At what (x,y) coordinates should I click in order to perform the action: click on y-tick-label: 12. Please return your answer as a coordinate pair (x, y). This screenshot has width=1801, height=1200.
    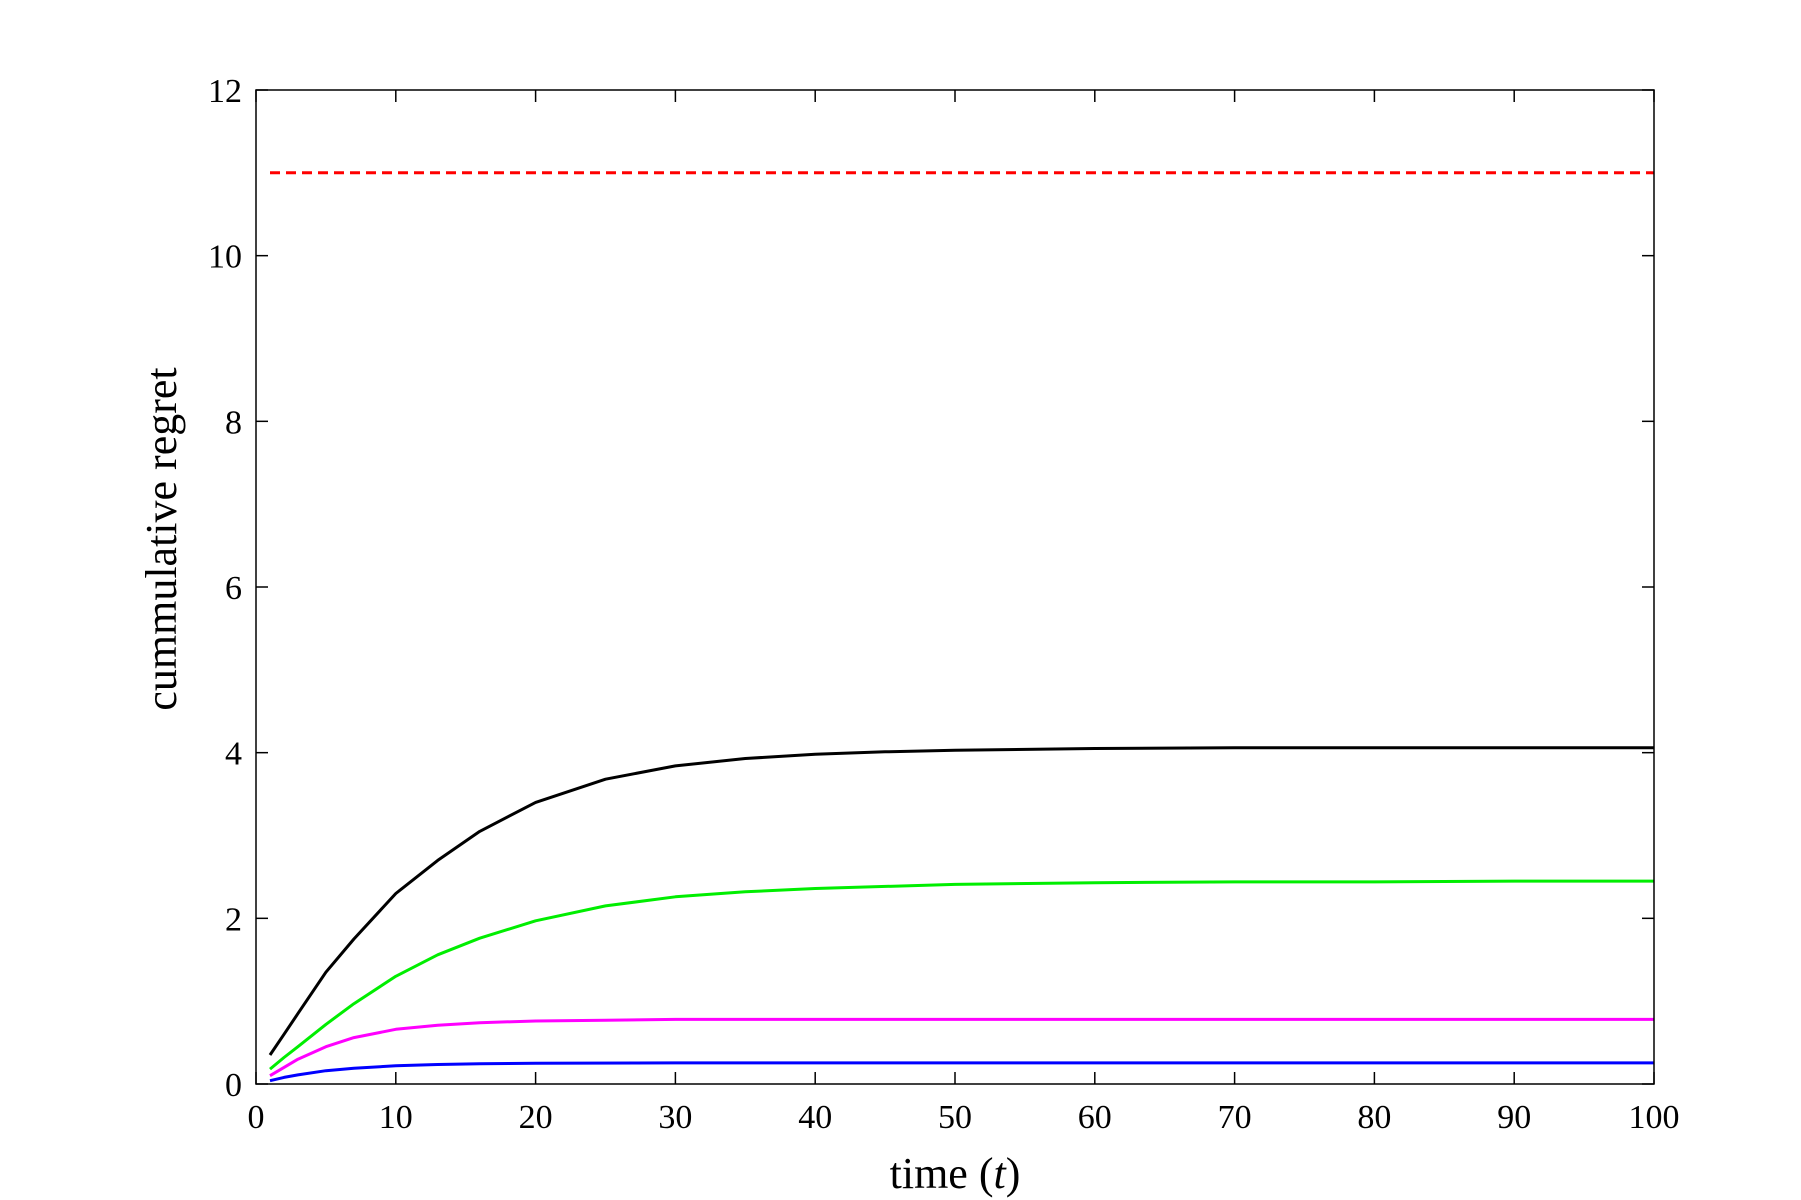
    Looking at the image, I should click on (225, 91).